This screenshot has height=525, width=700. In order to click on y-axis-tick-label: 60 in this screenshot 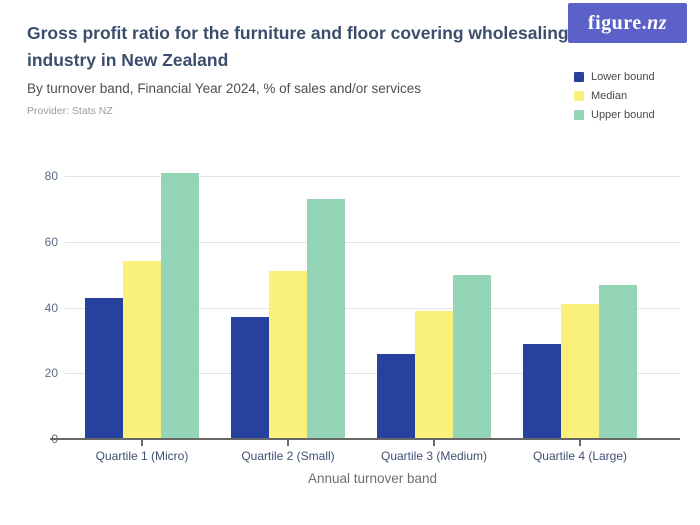, I will do `click(51, 241)`.